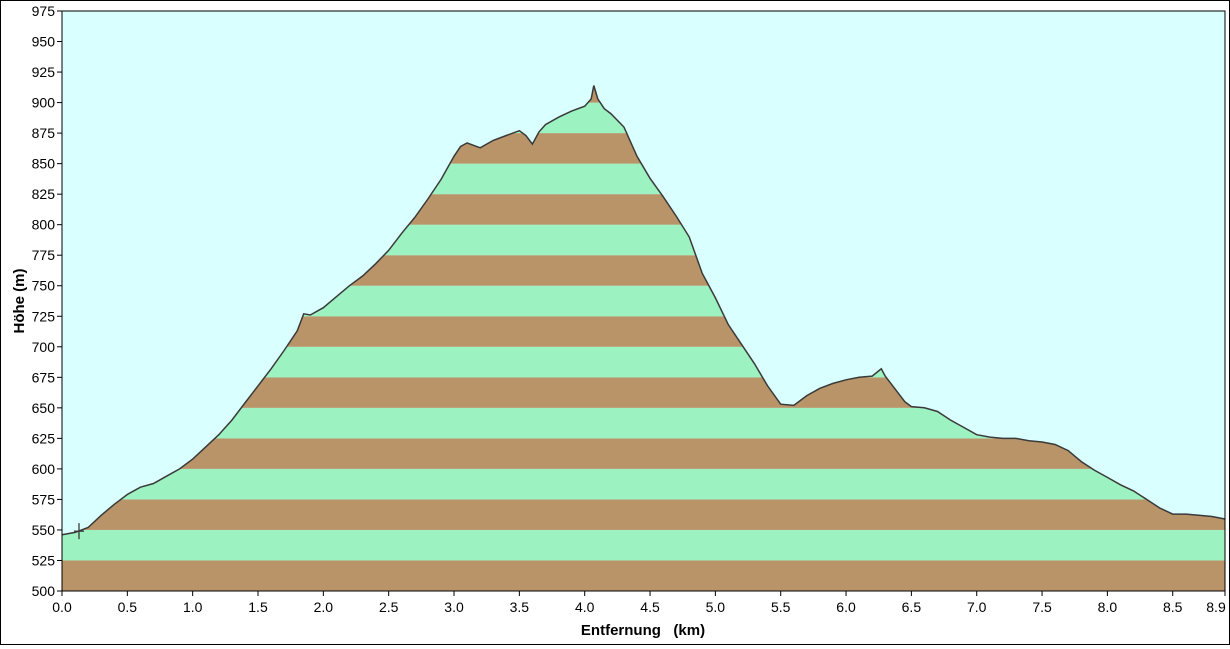  What do you see at coordinates (44, 530) in the screenshot?
I see `y-tick-label: 550` at bounding box center [44, 530].